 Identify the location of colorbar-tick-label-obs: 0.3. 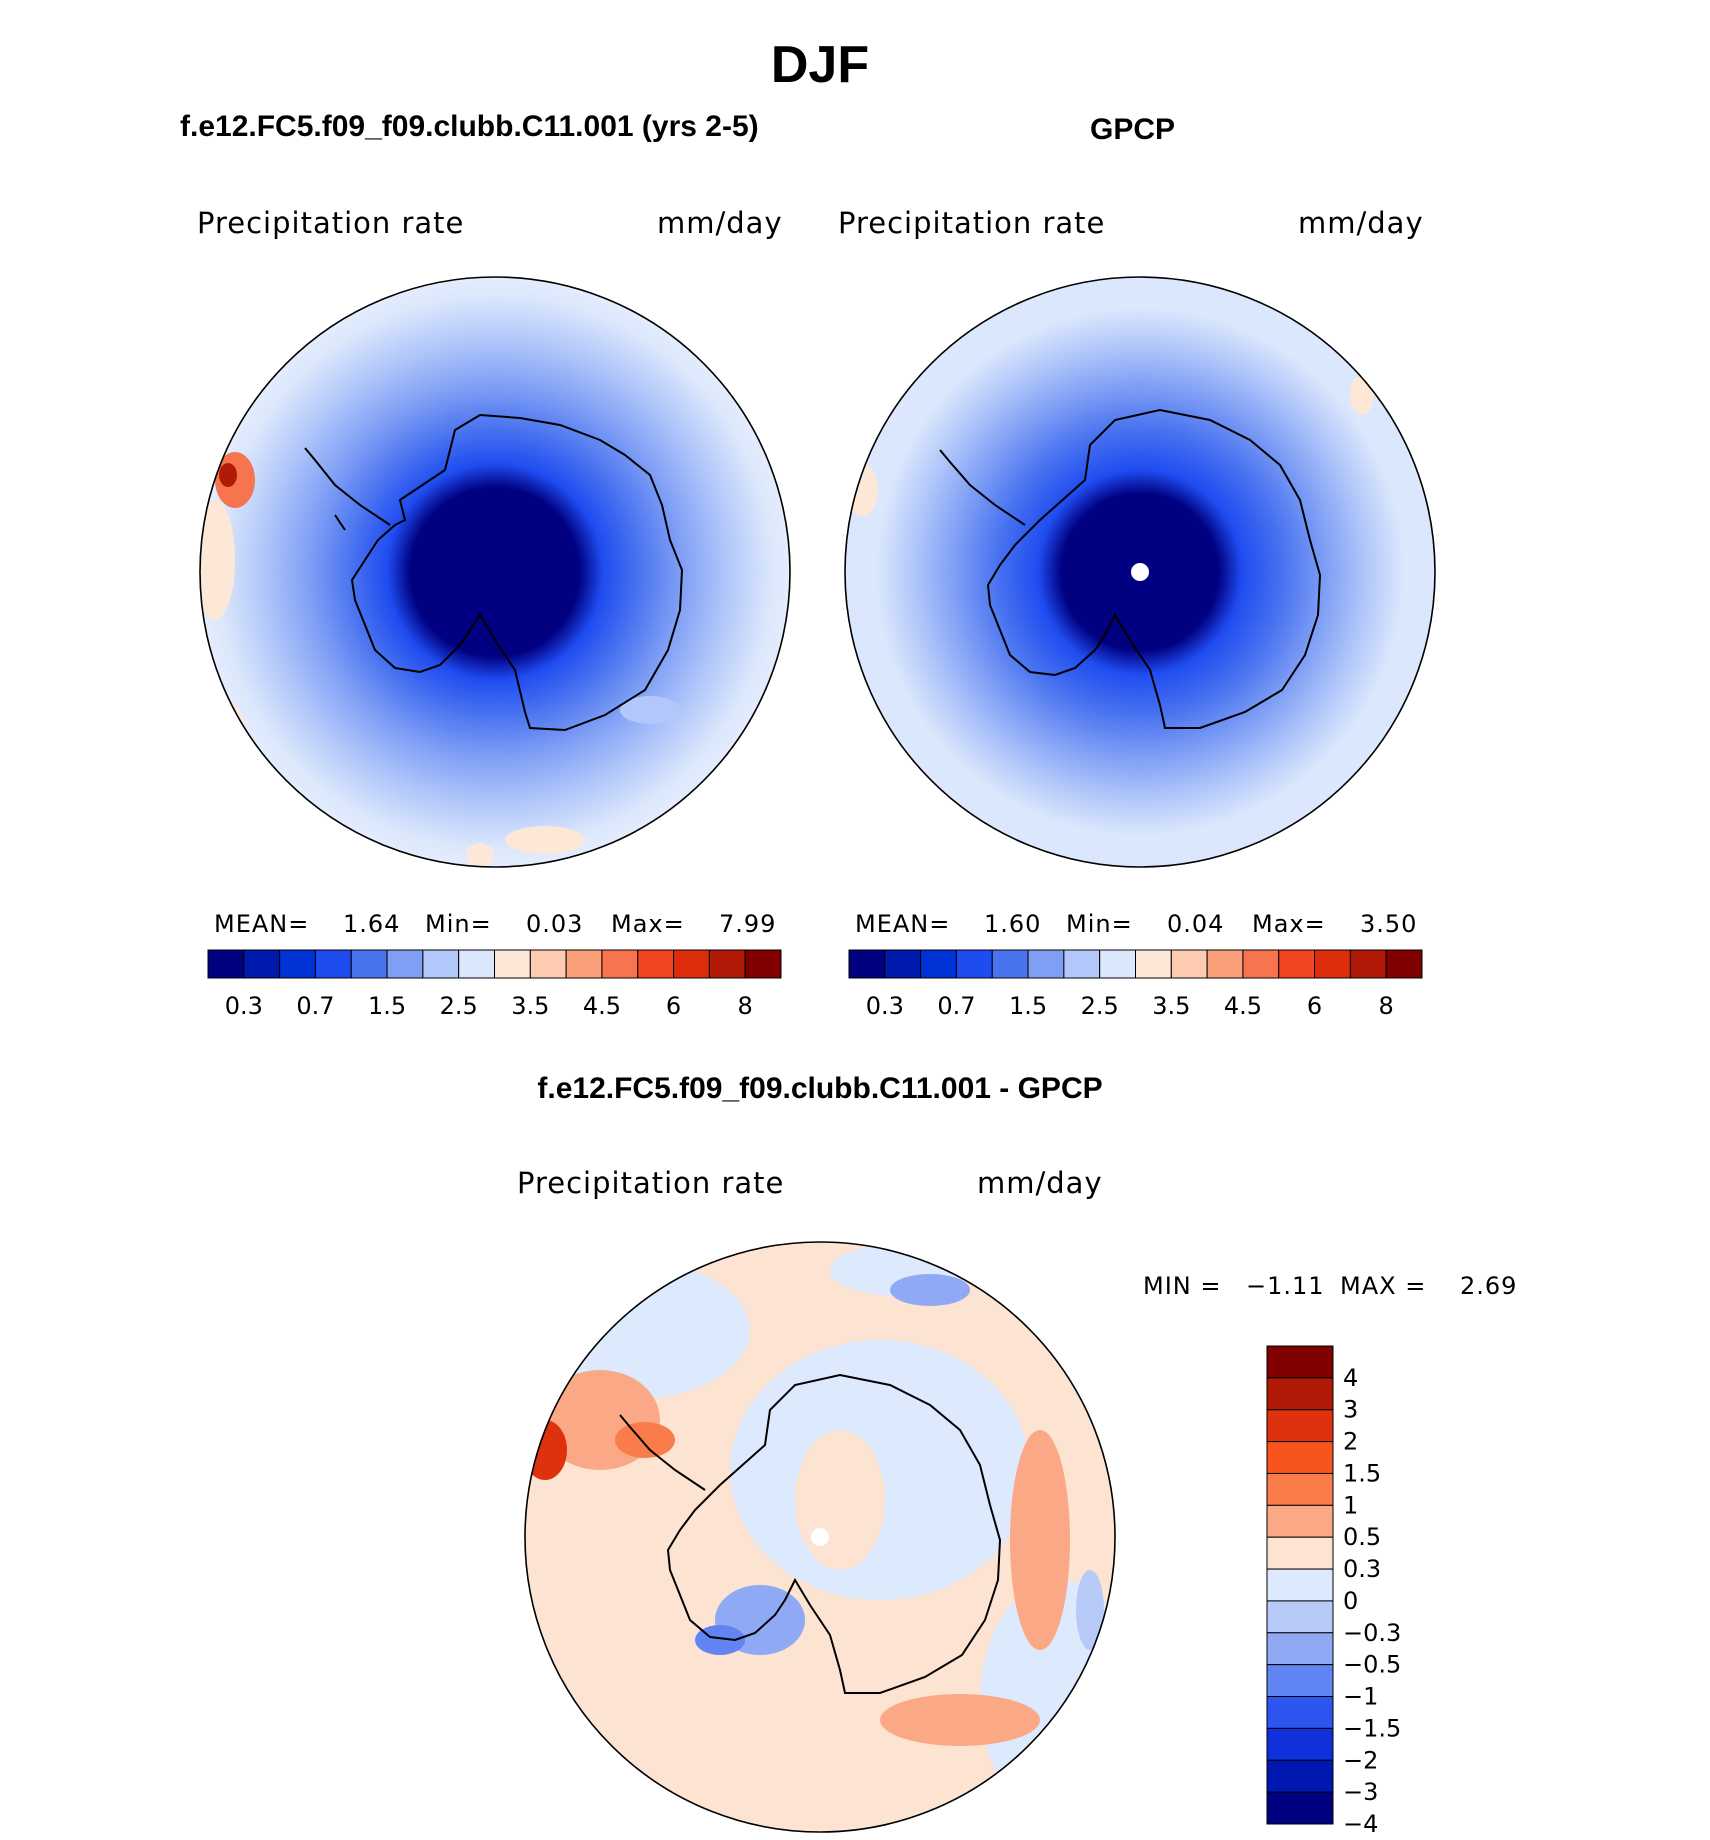
(885, 1006).